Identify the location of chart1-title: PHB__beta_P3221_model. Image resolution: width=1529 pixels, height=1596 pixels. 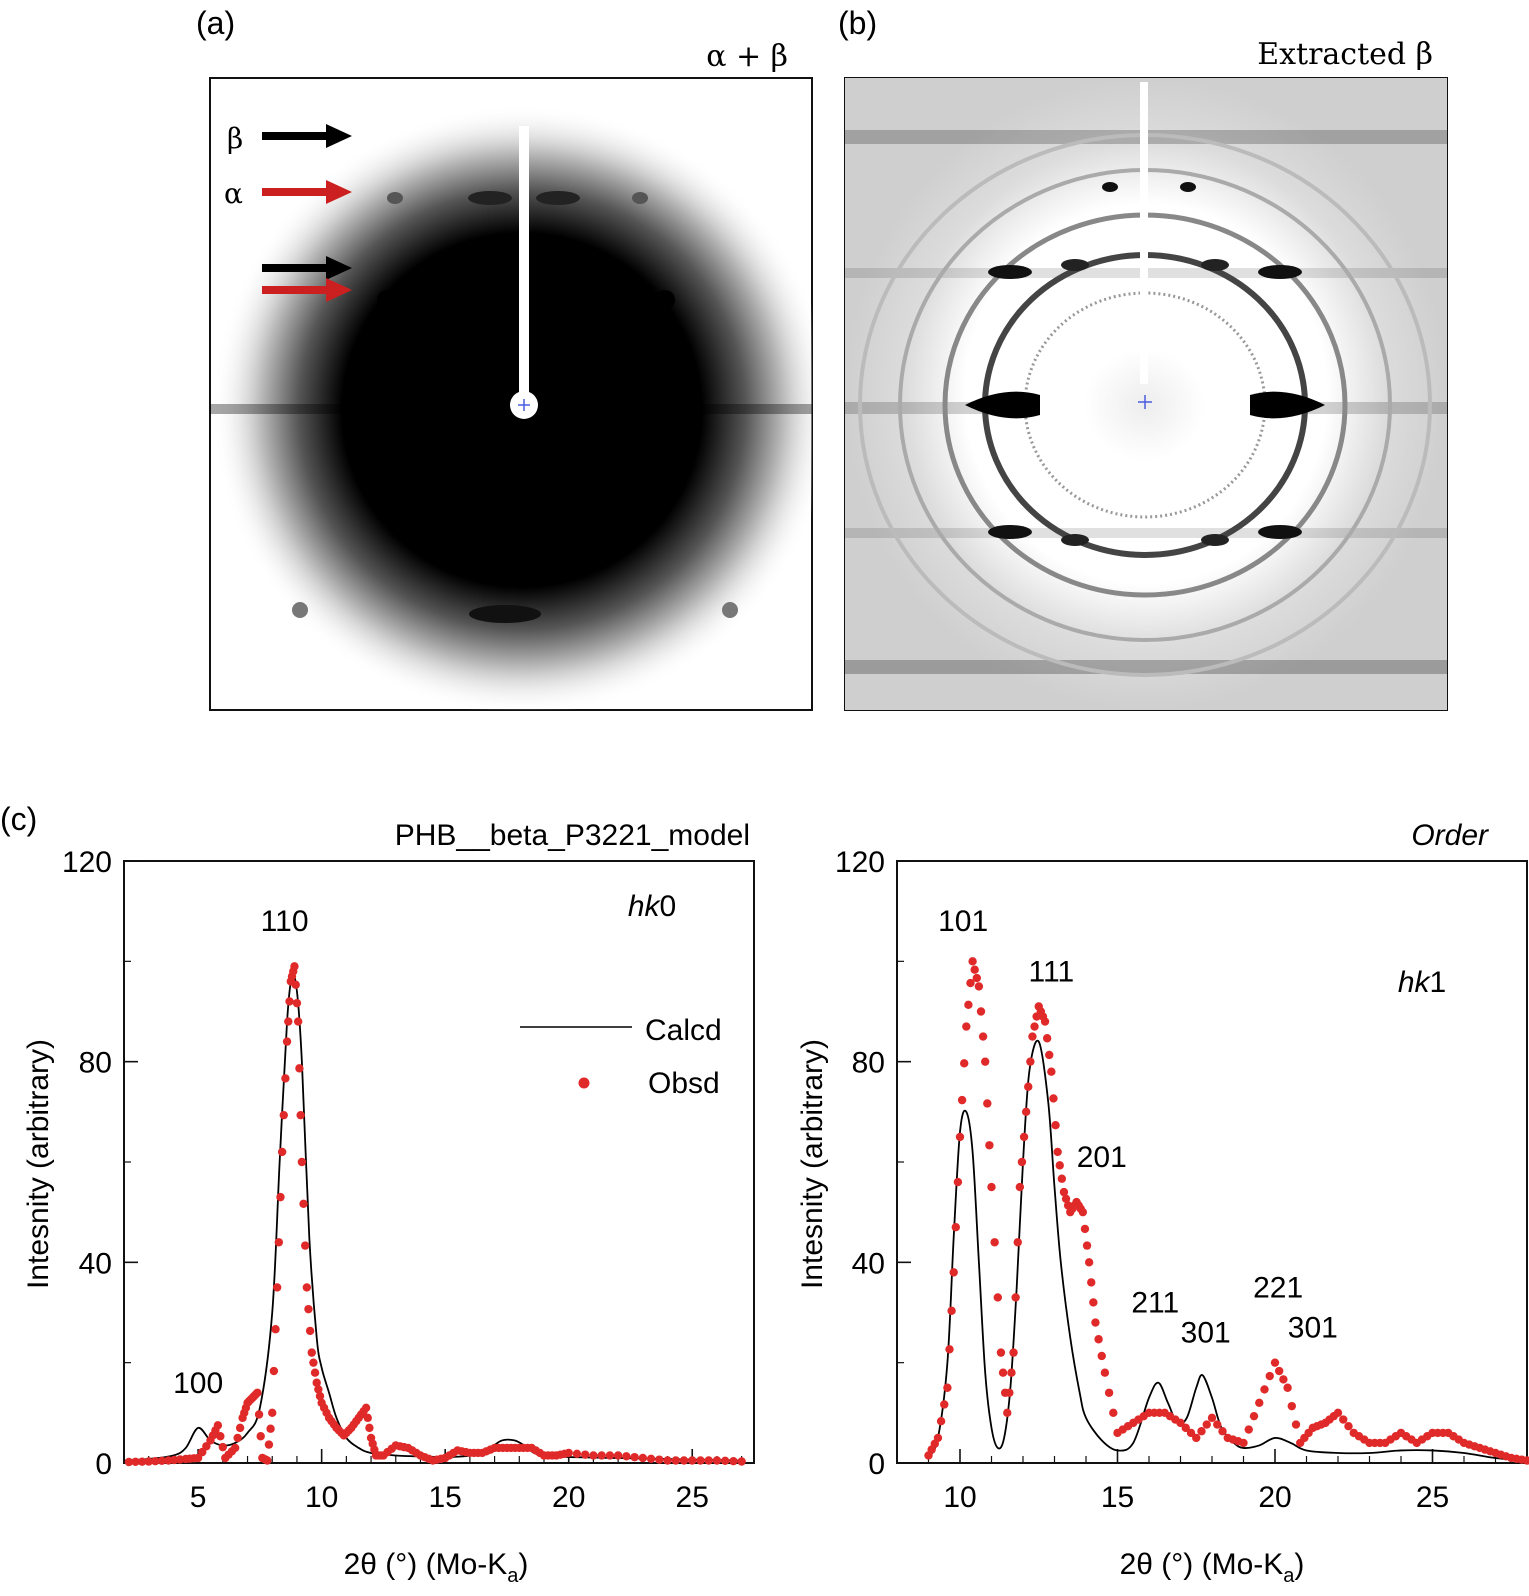
(572, 835).